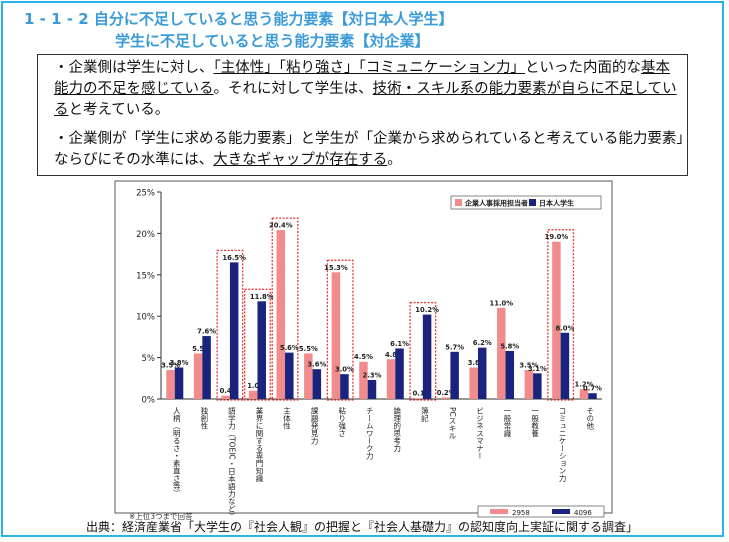 This screenshot has width=729, height=542. Describe the element at coordinates (262, 297) in the screenshot. I see `data-label: 11.8%` at that location.